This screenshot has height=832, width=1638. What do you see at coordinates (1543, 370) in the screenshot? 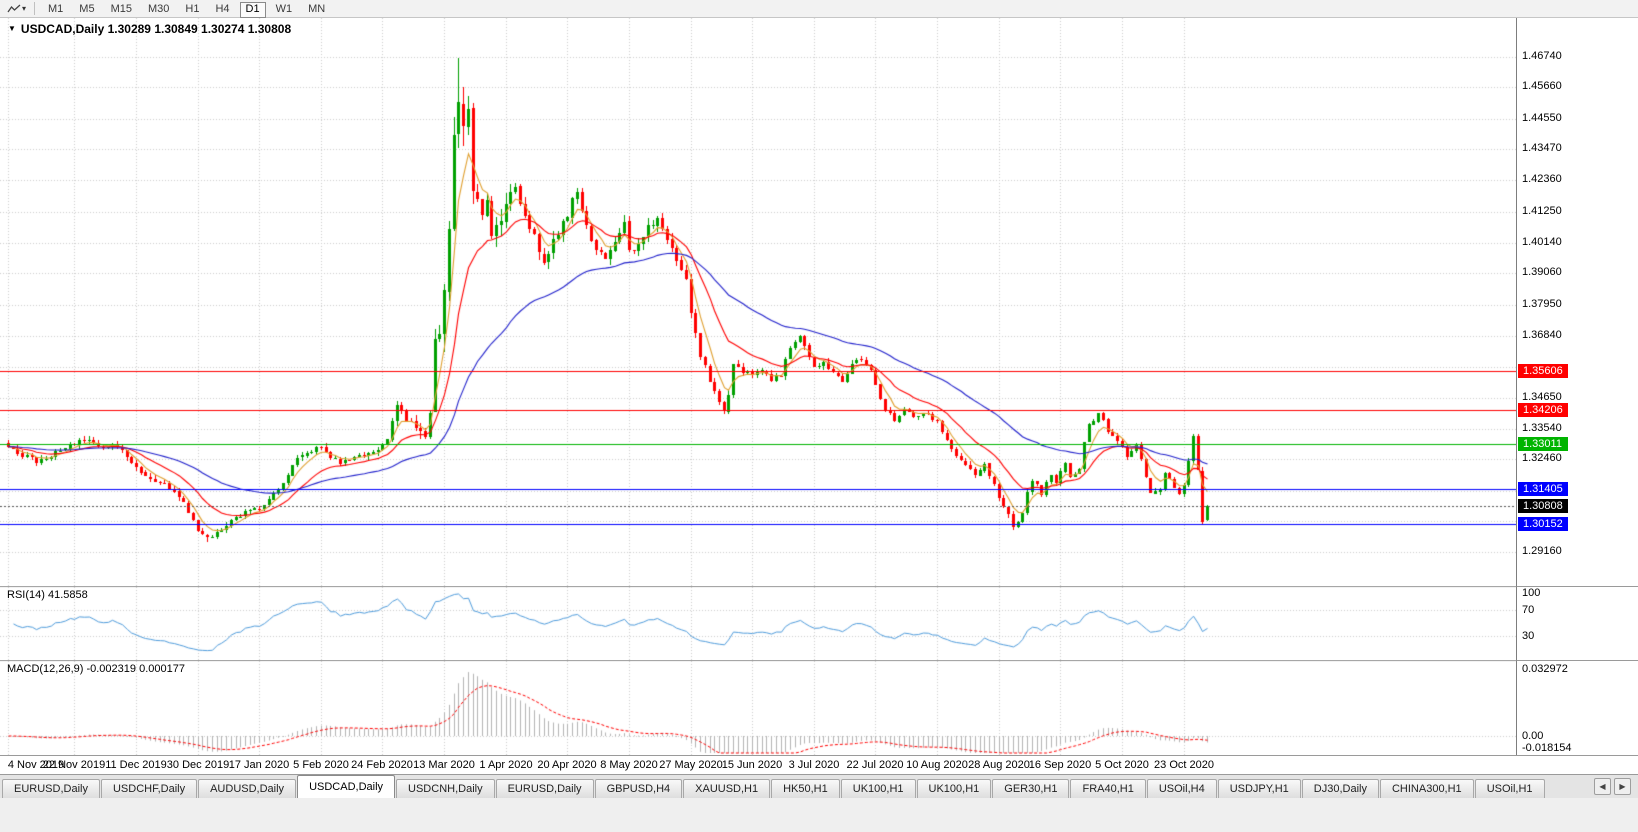
I see `hline-price-tag: 1.35606` at bounding box center [1543, 370].